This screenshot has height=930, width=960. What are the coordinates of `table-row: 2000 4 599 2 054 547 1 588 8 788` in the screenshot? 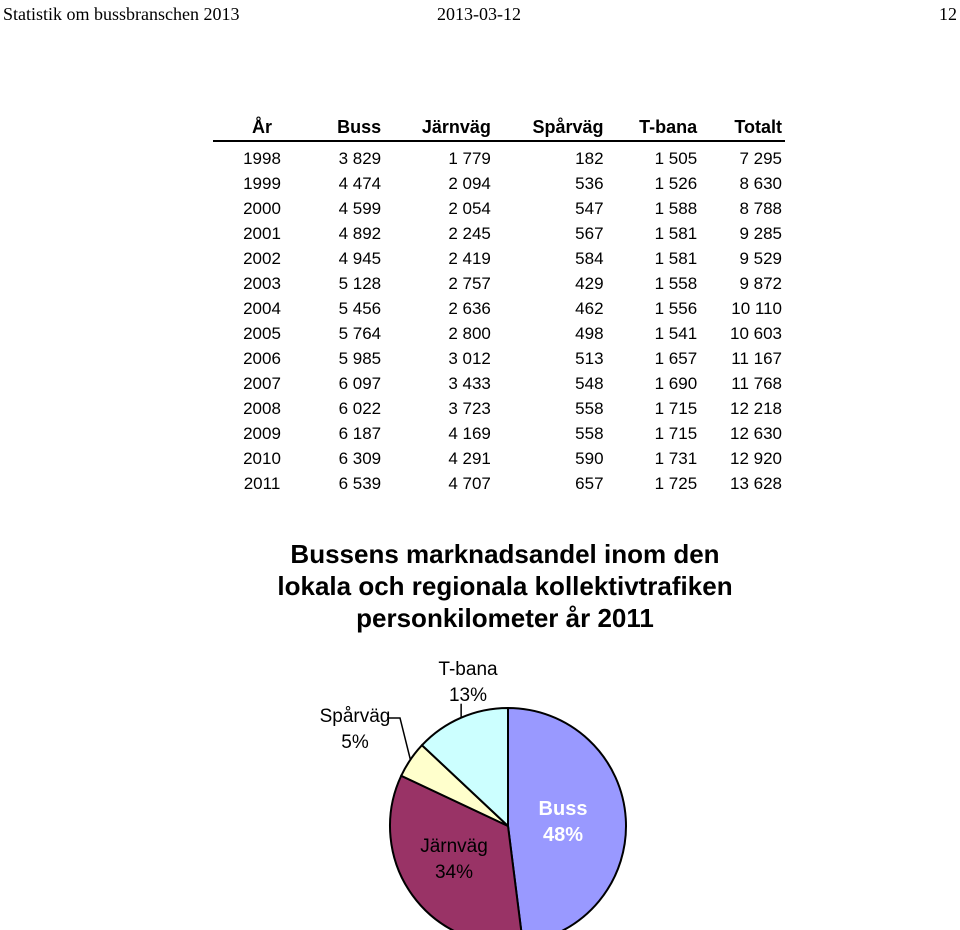 It's located at (499, 208).